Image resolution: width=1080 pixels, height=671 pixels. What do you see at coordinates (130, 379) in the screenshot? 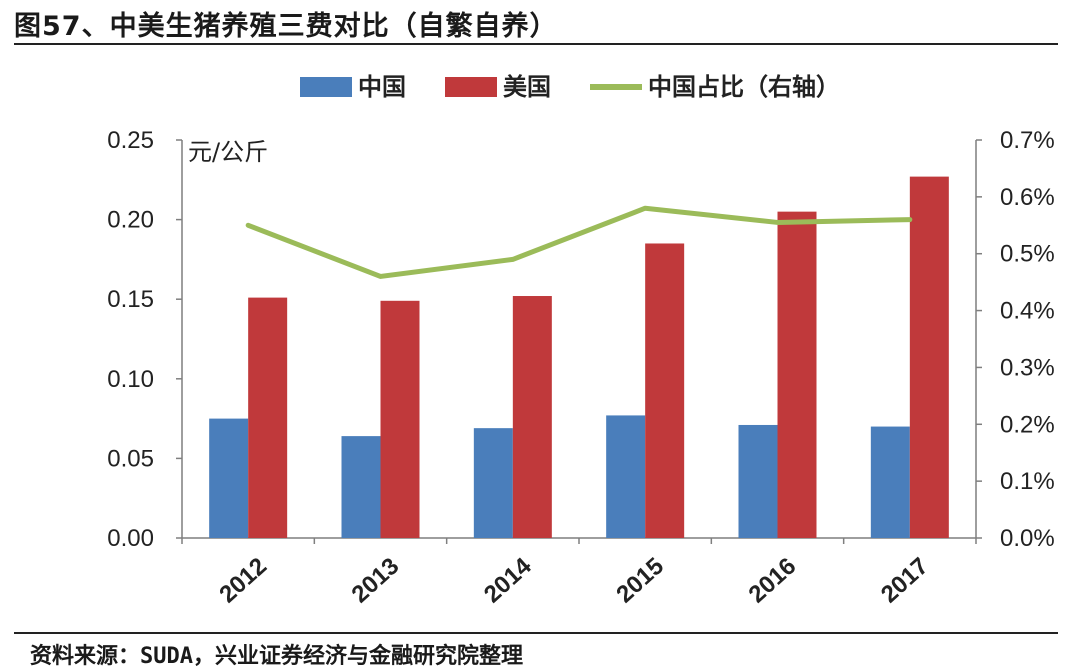
I see `y-left-tick-label: 0.10` at bounding box center [130, 379].